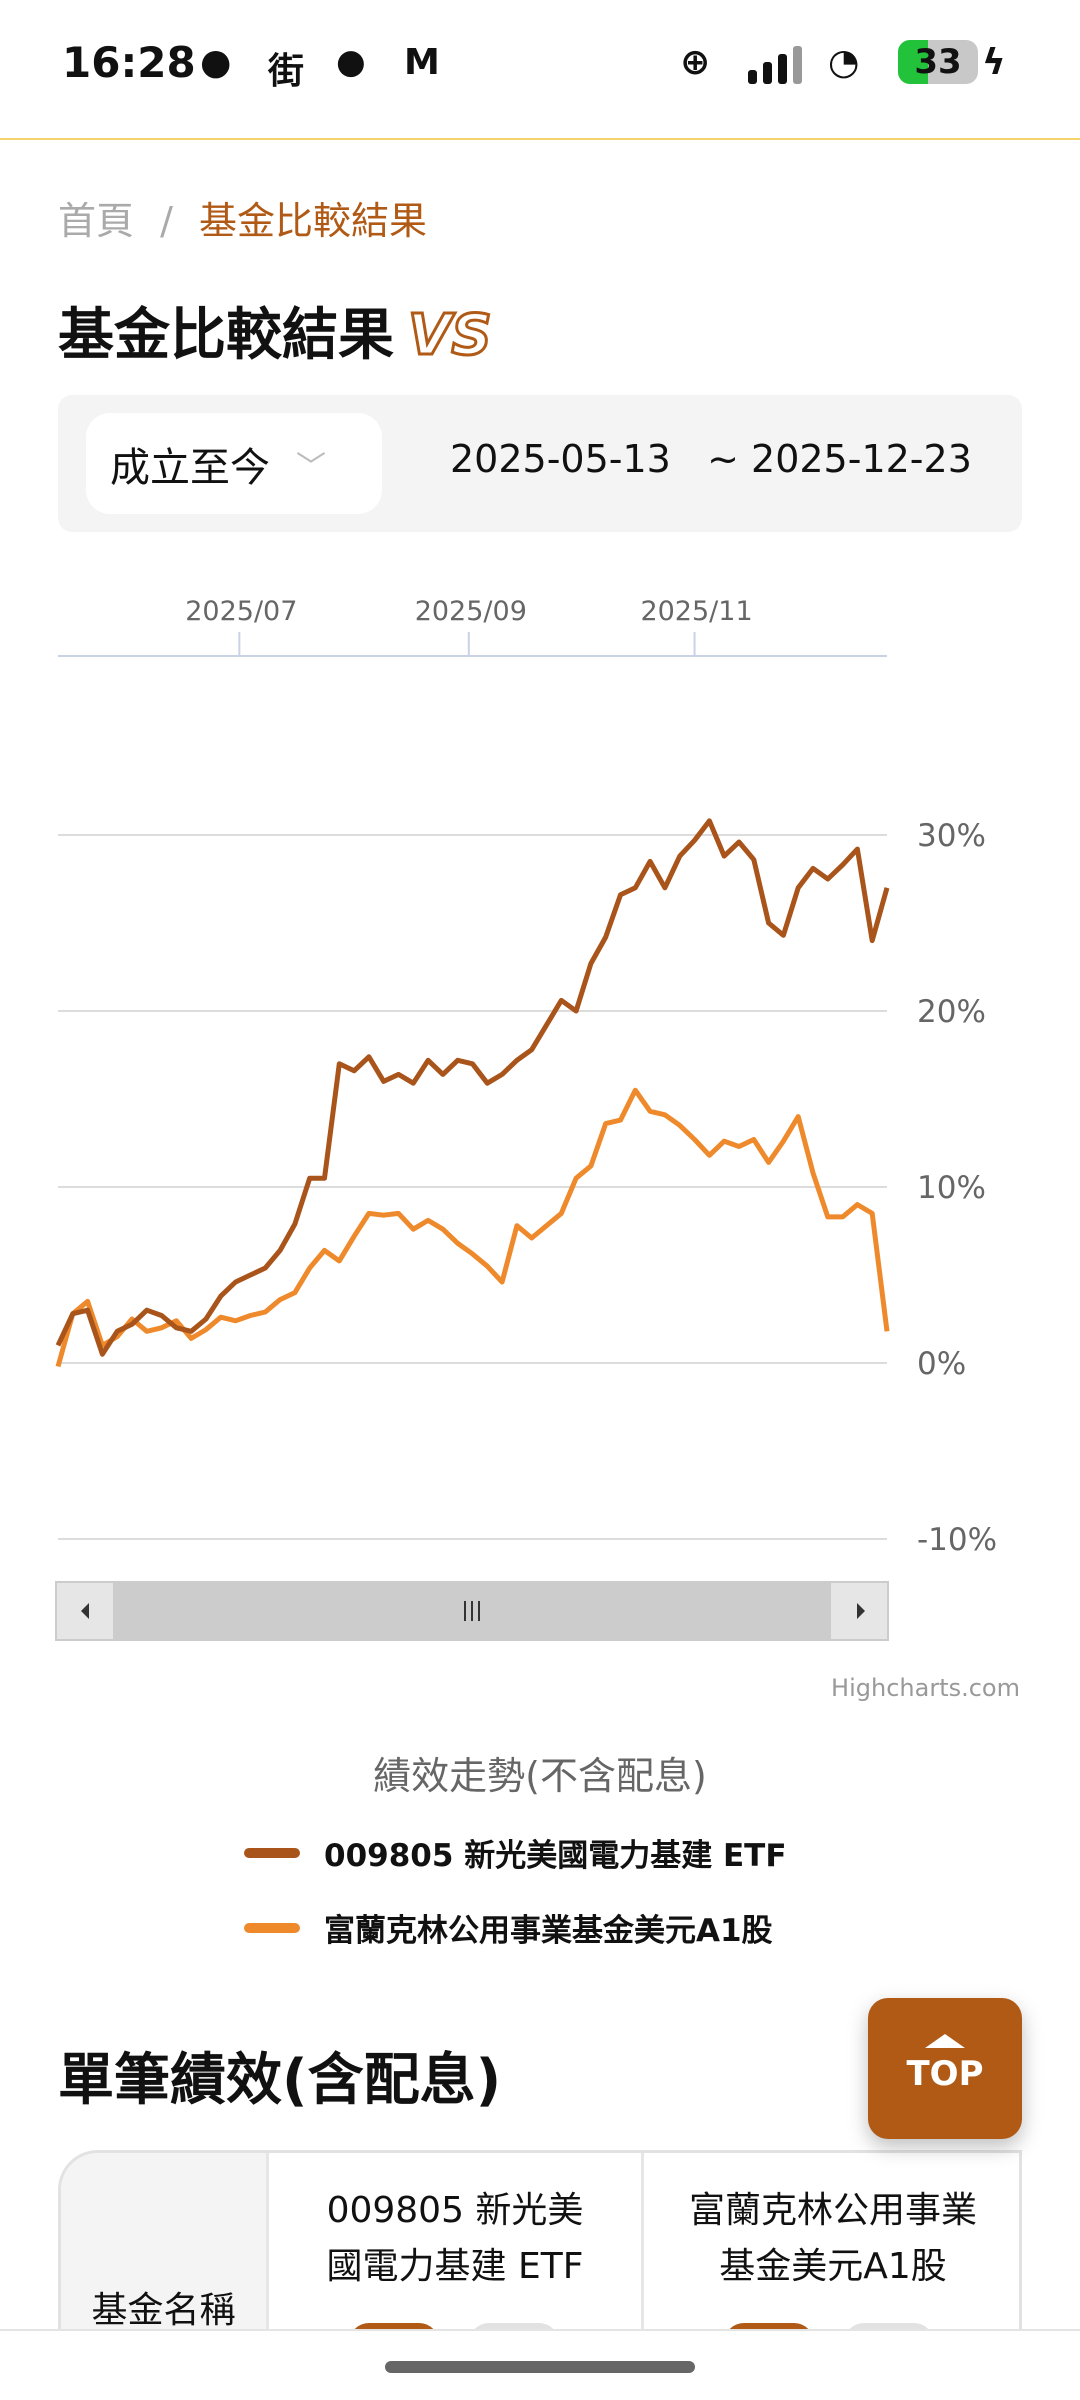  I want to click on date-range: 2025-05-13 ~ 2025-12-23, so click(711, 459).